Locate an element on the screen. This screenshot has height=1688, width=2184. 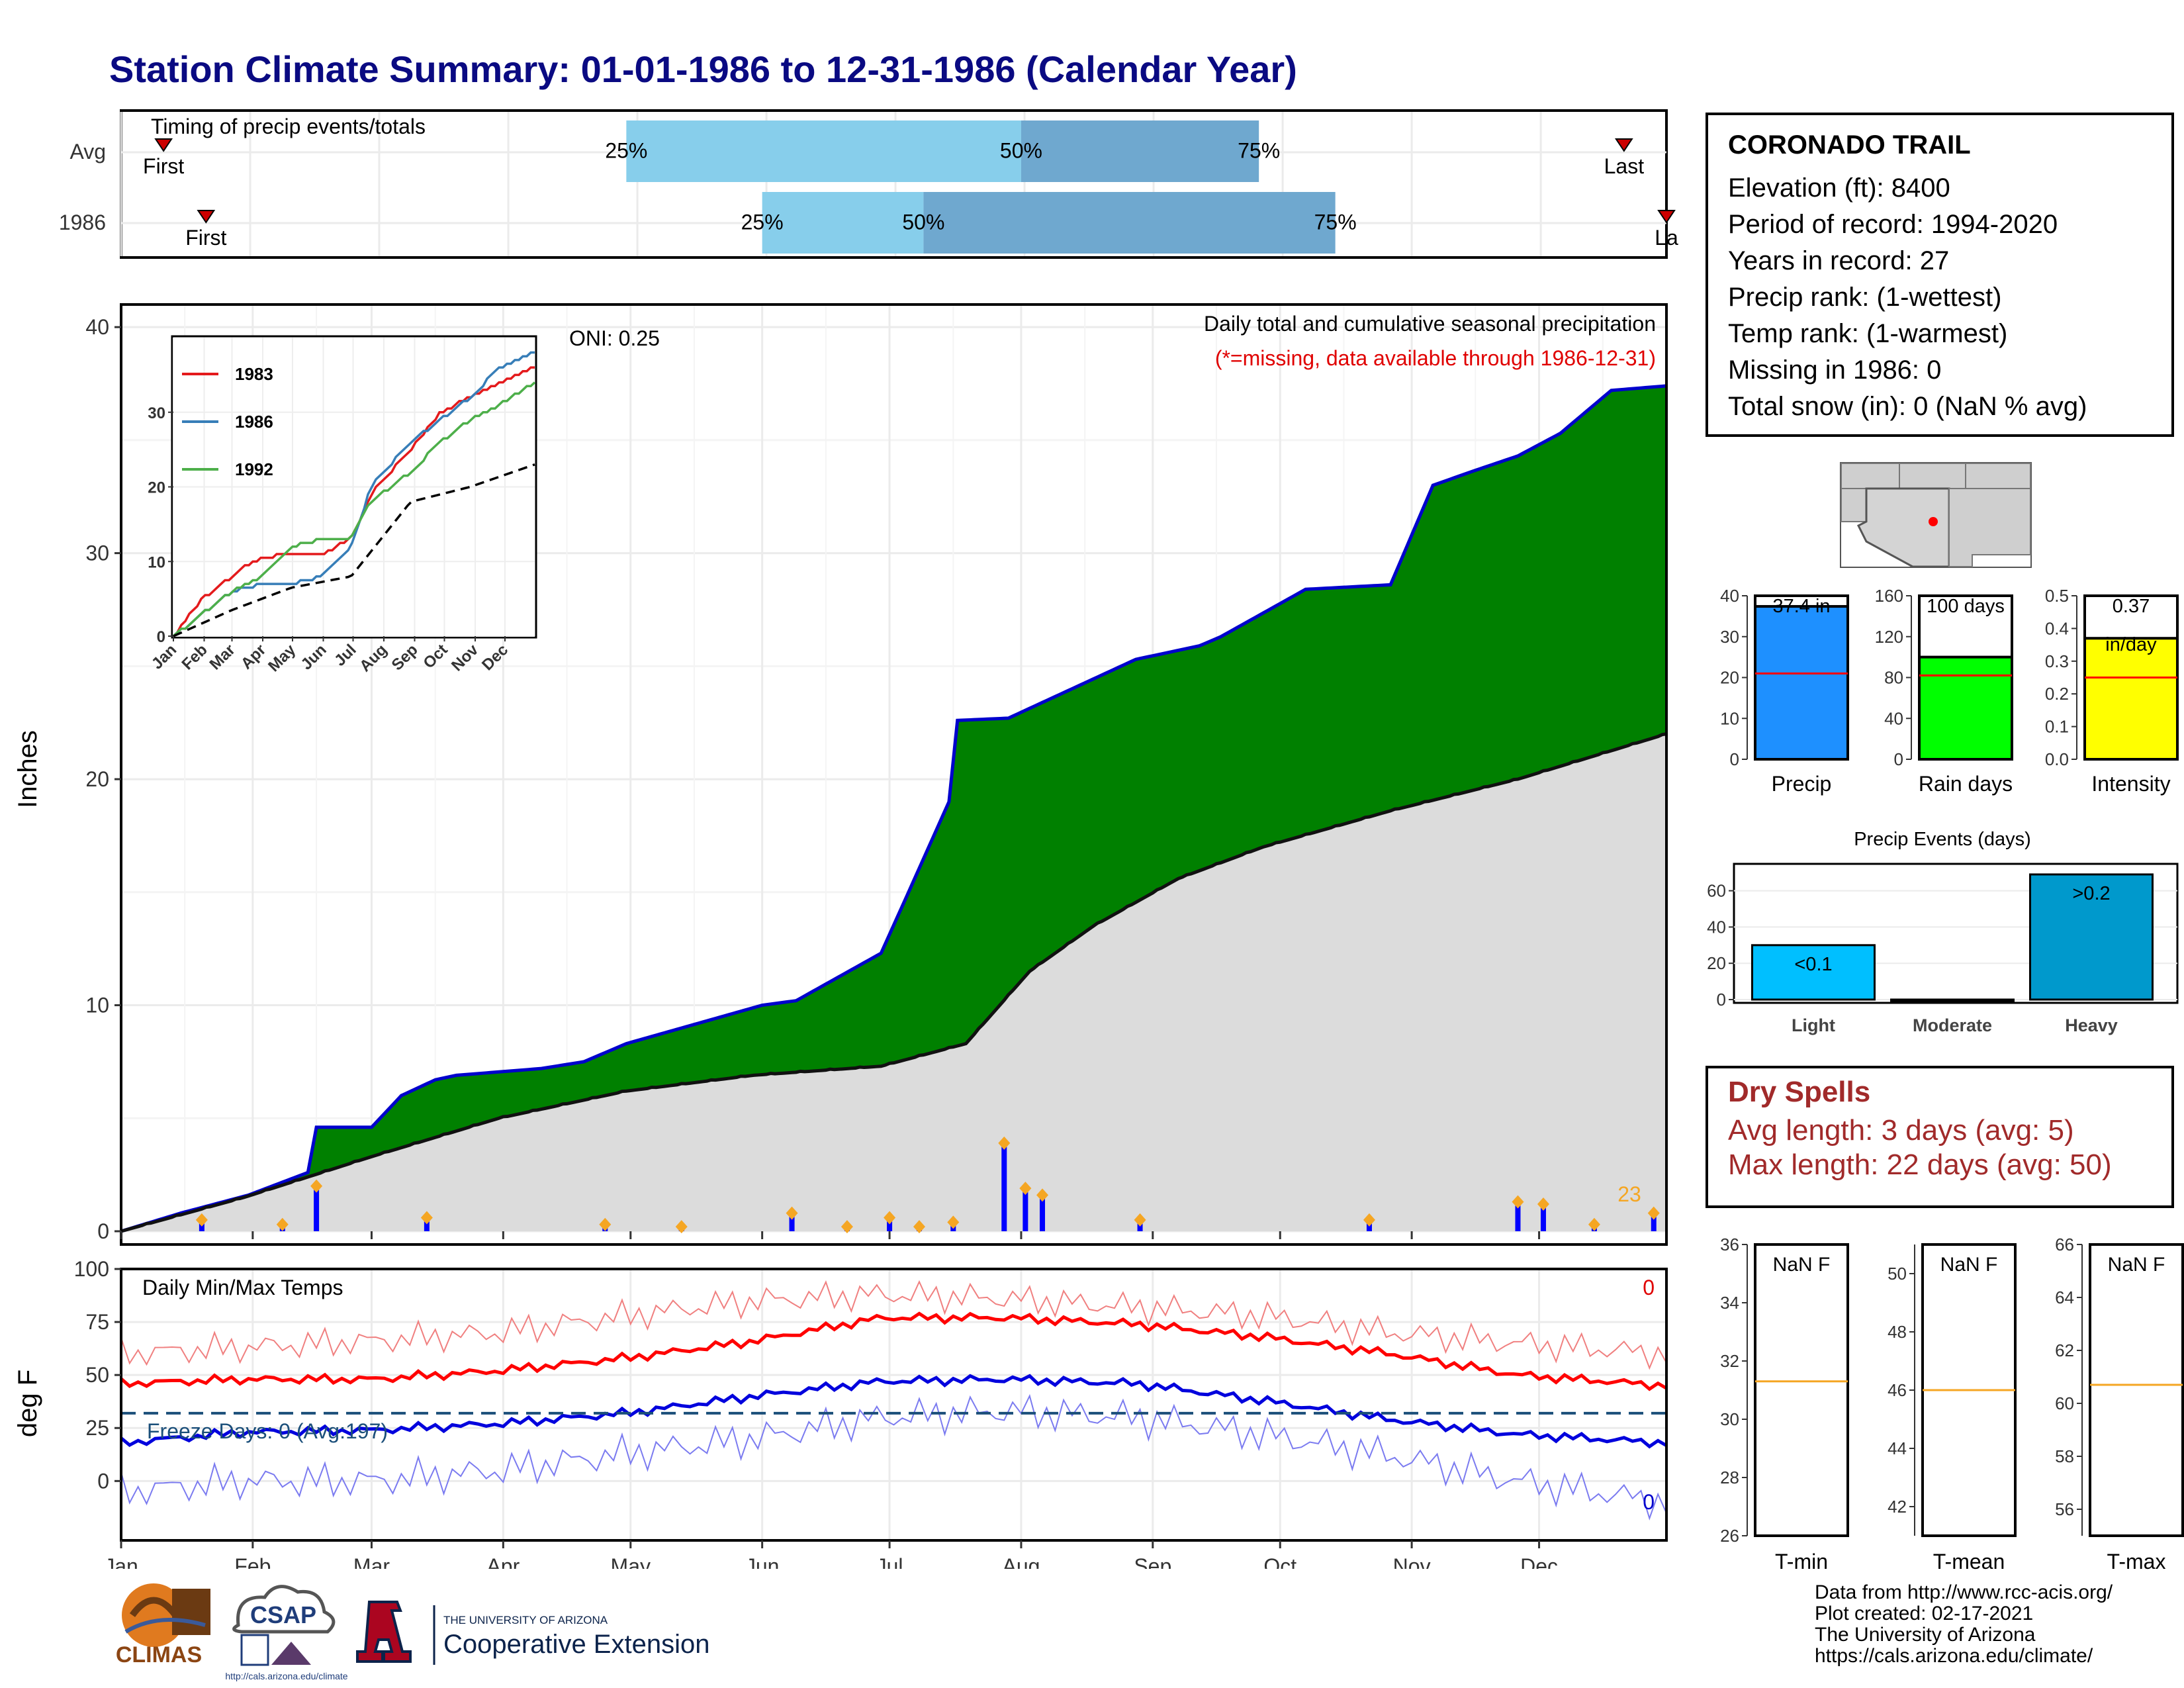
temp-summary-frame is located at coordinates (2136, 1390).